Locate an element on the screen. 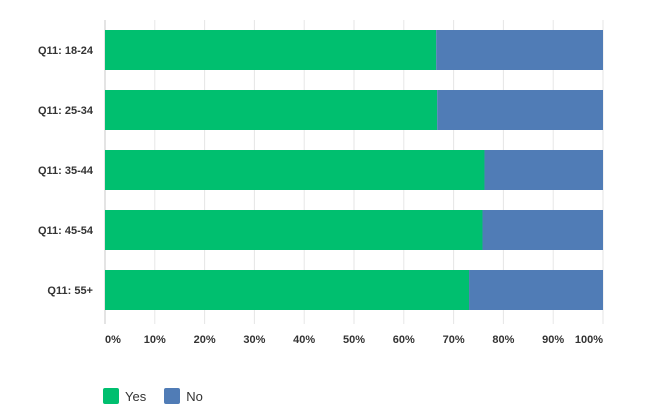 The image size is (657, 419). x-tick-label: 100% is located at coordinates (589, 340).